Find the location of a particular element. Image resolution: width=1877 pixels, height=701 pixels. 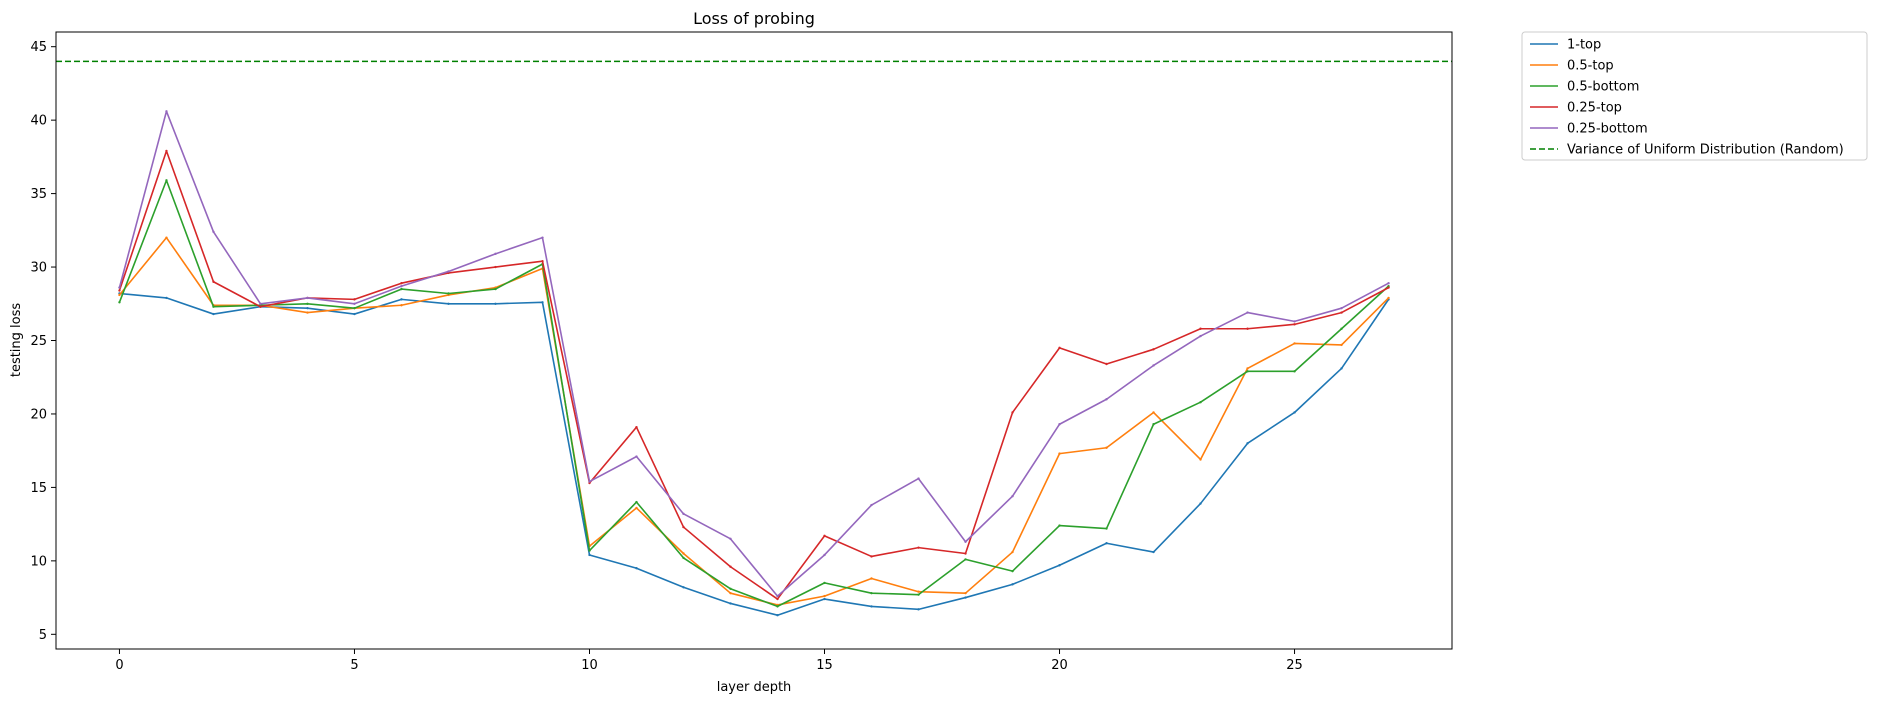

y-tick-label: 10 is located at coordinates (38, 561).